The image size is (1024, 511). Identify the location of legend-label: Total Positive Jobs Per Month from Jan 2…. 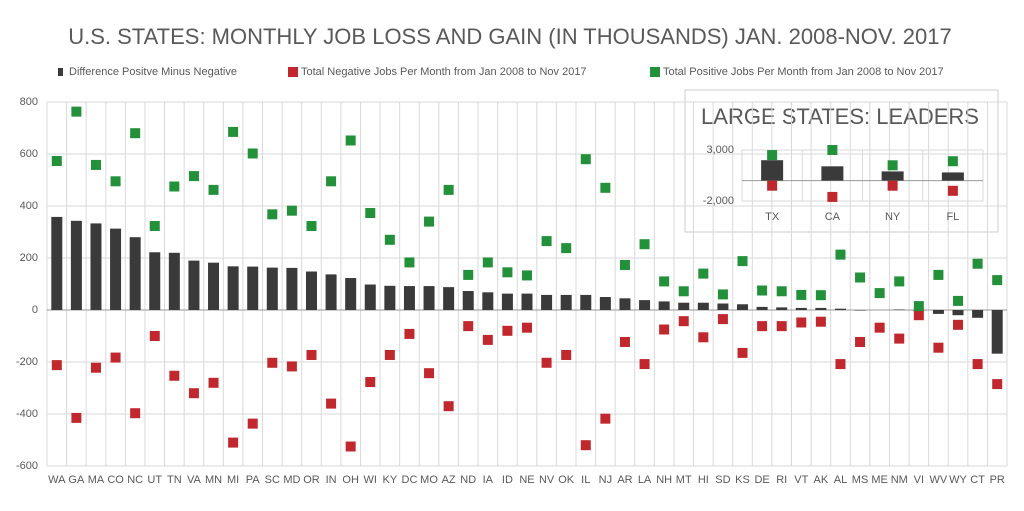
(803, 72).